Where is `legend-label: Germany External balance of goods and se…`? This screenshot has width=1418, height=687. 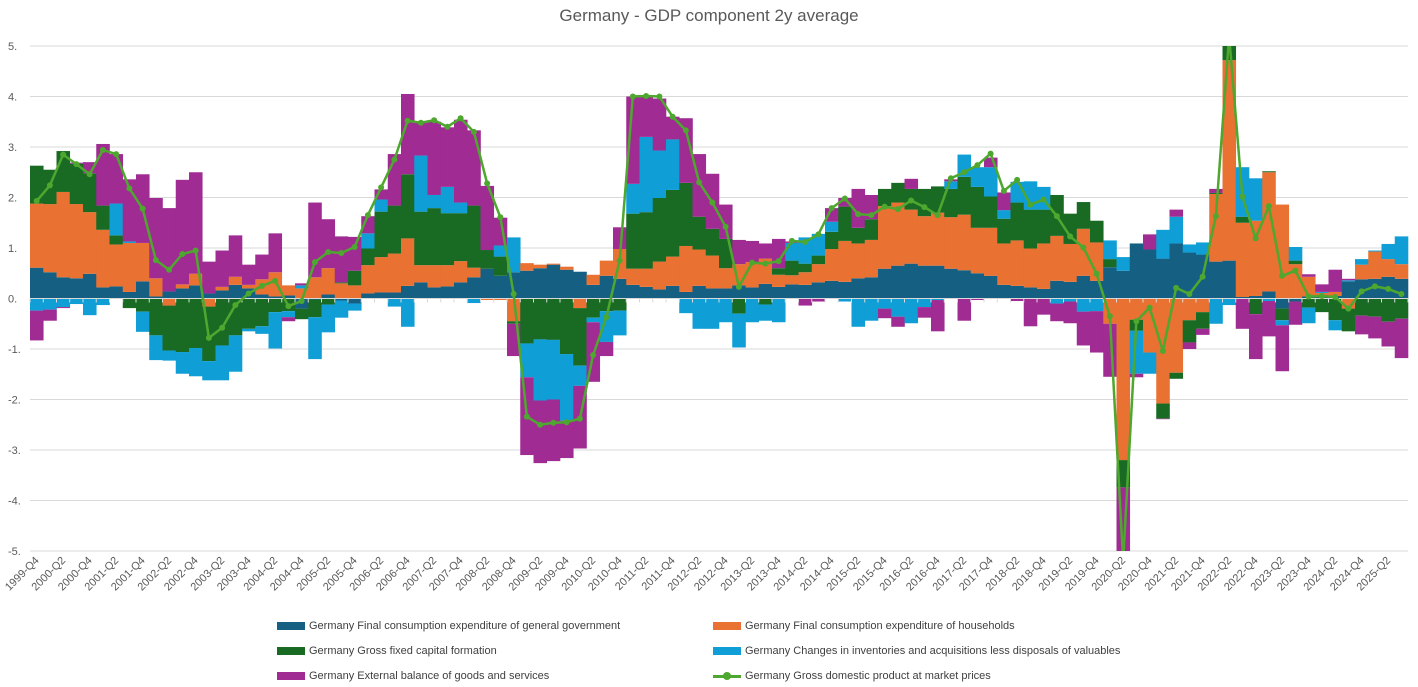 legend-label: Germany External balance of goods and se… is located at coordinates (429, 676).